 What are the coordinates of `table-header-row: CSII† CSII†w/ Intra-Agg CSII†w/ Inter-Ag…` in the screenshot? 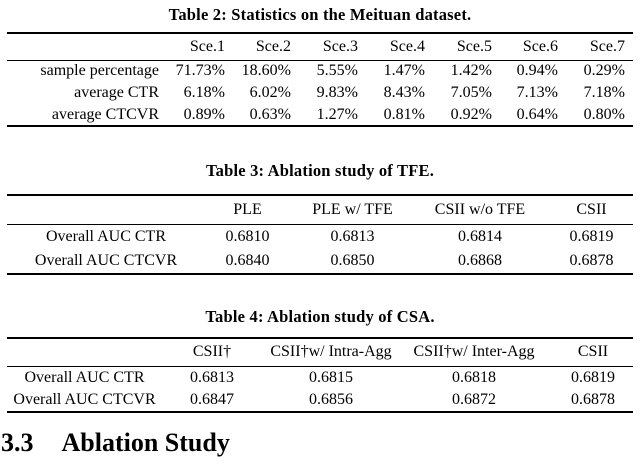 It's located at (320, 352).